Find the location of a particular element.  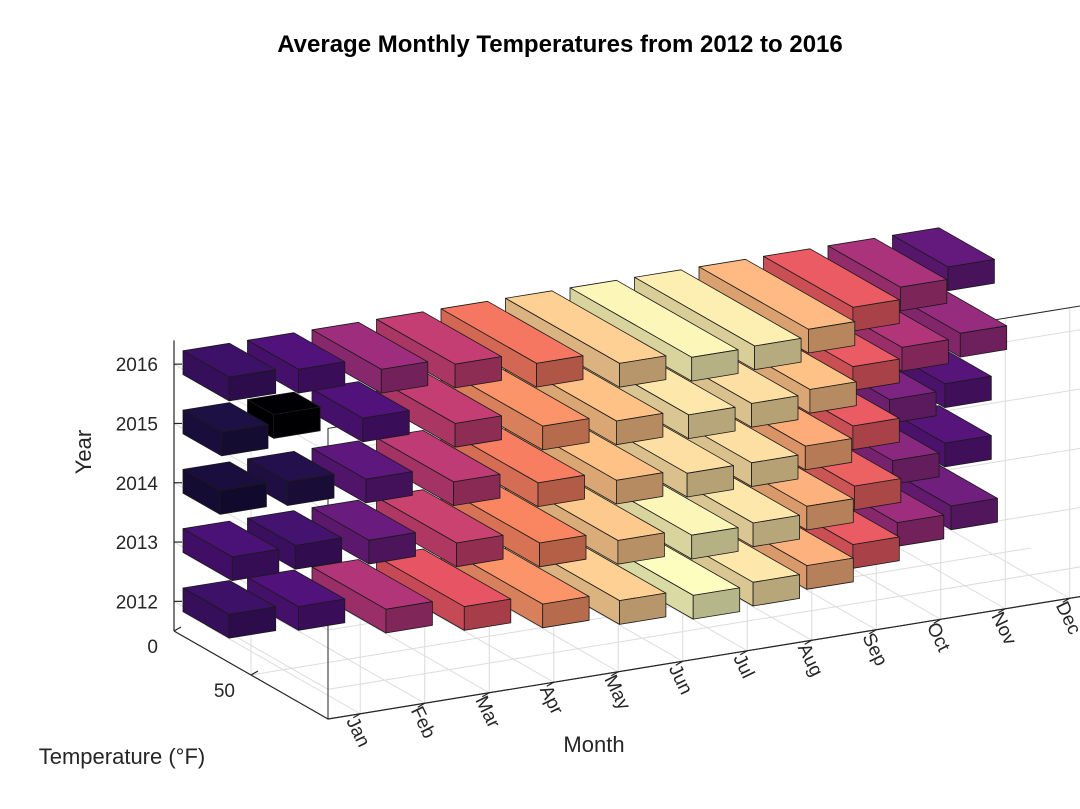

x-tick-label: Feb is located at coordinates (422, 722).